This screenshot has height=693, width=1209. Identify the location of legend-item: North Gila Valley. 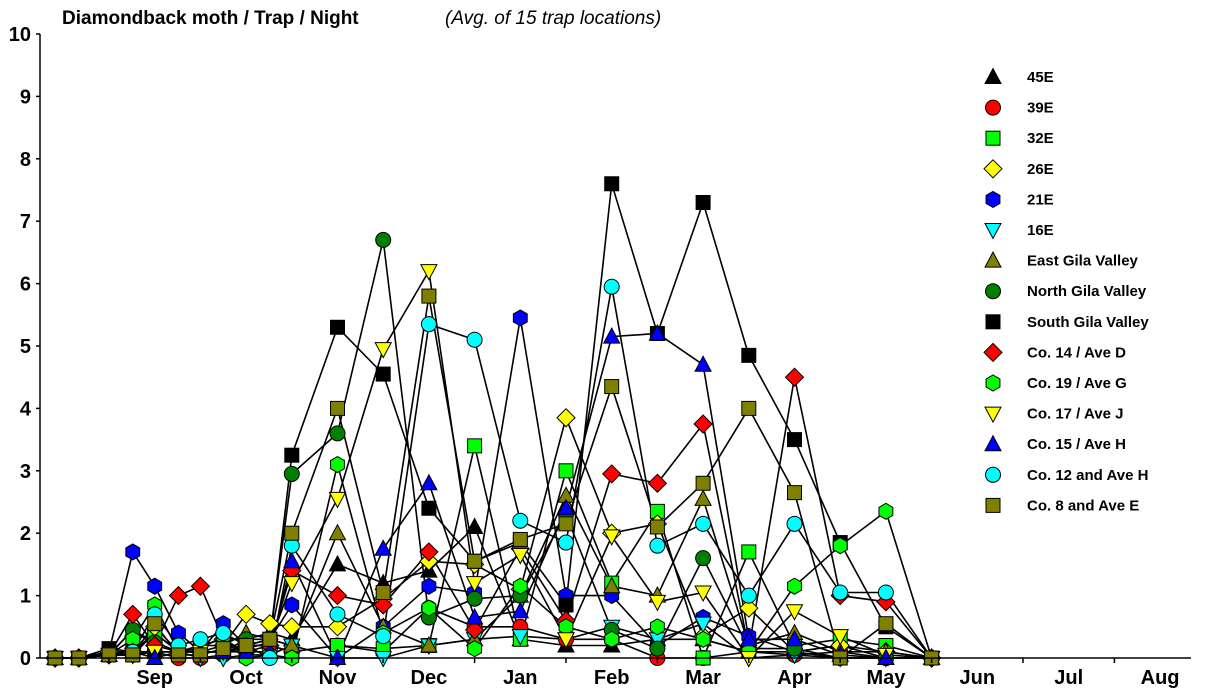
(1066, 291).